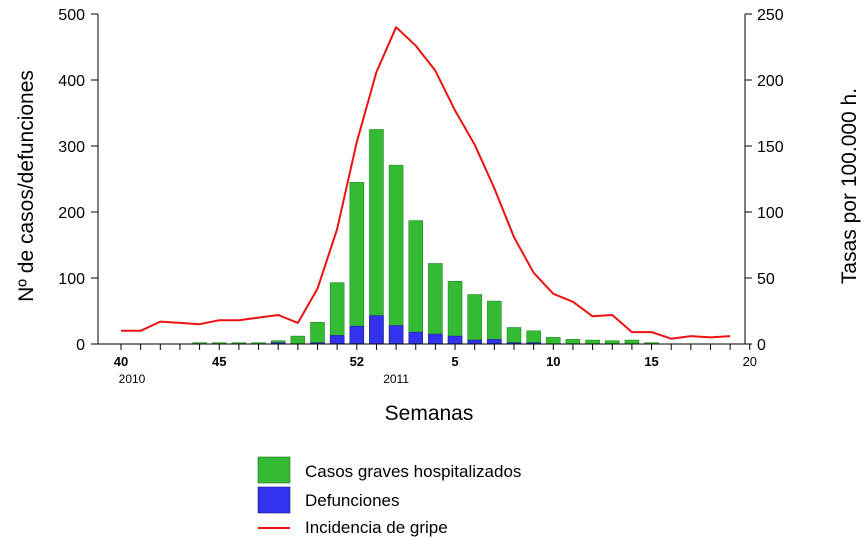 This screenshot has height=540, width=861. What do you see at coordinates (651, 361) in the screenshot?
I see `x-tick-label-15: 15` at bounding box center [651, 361].